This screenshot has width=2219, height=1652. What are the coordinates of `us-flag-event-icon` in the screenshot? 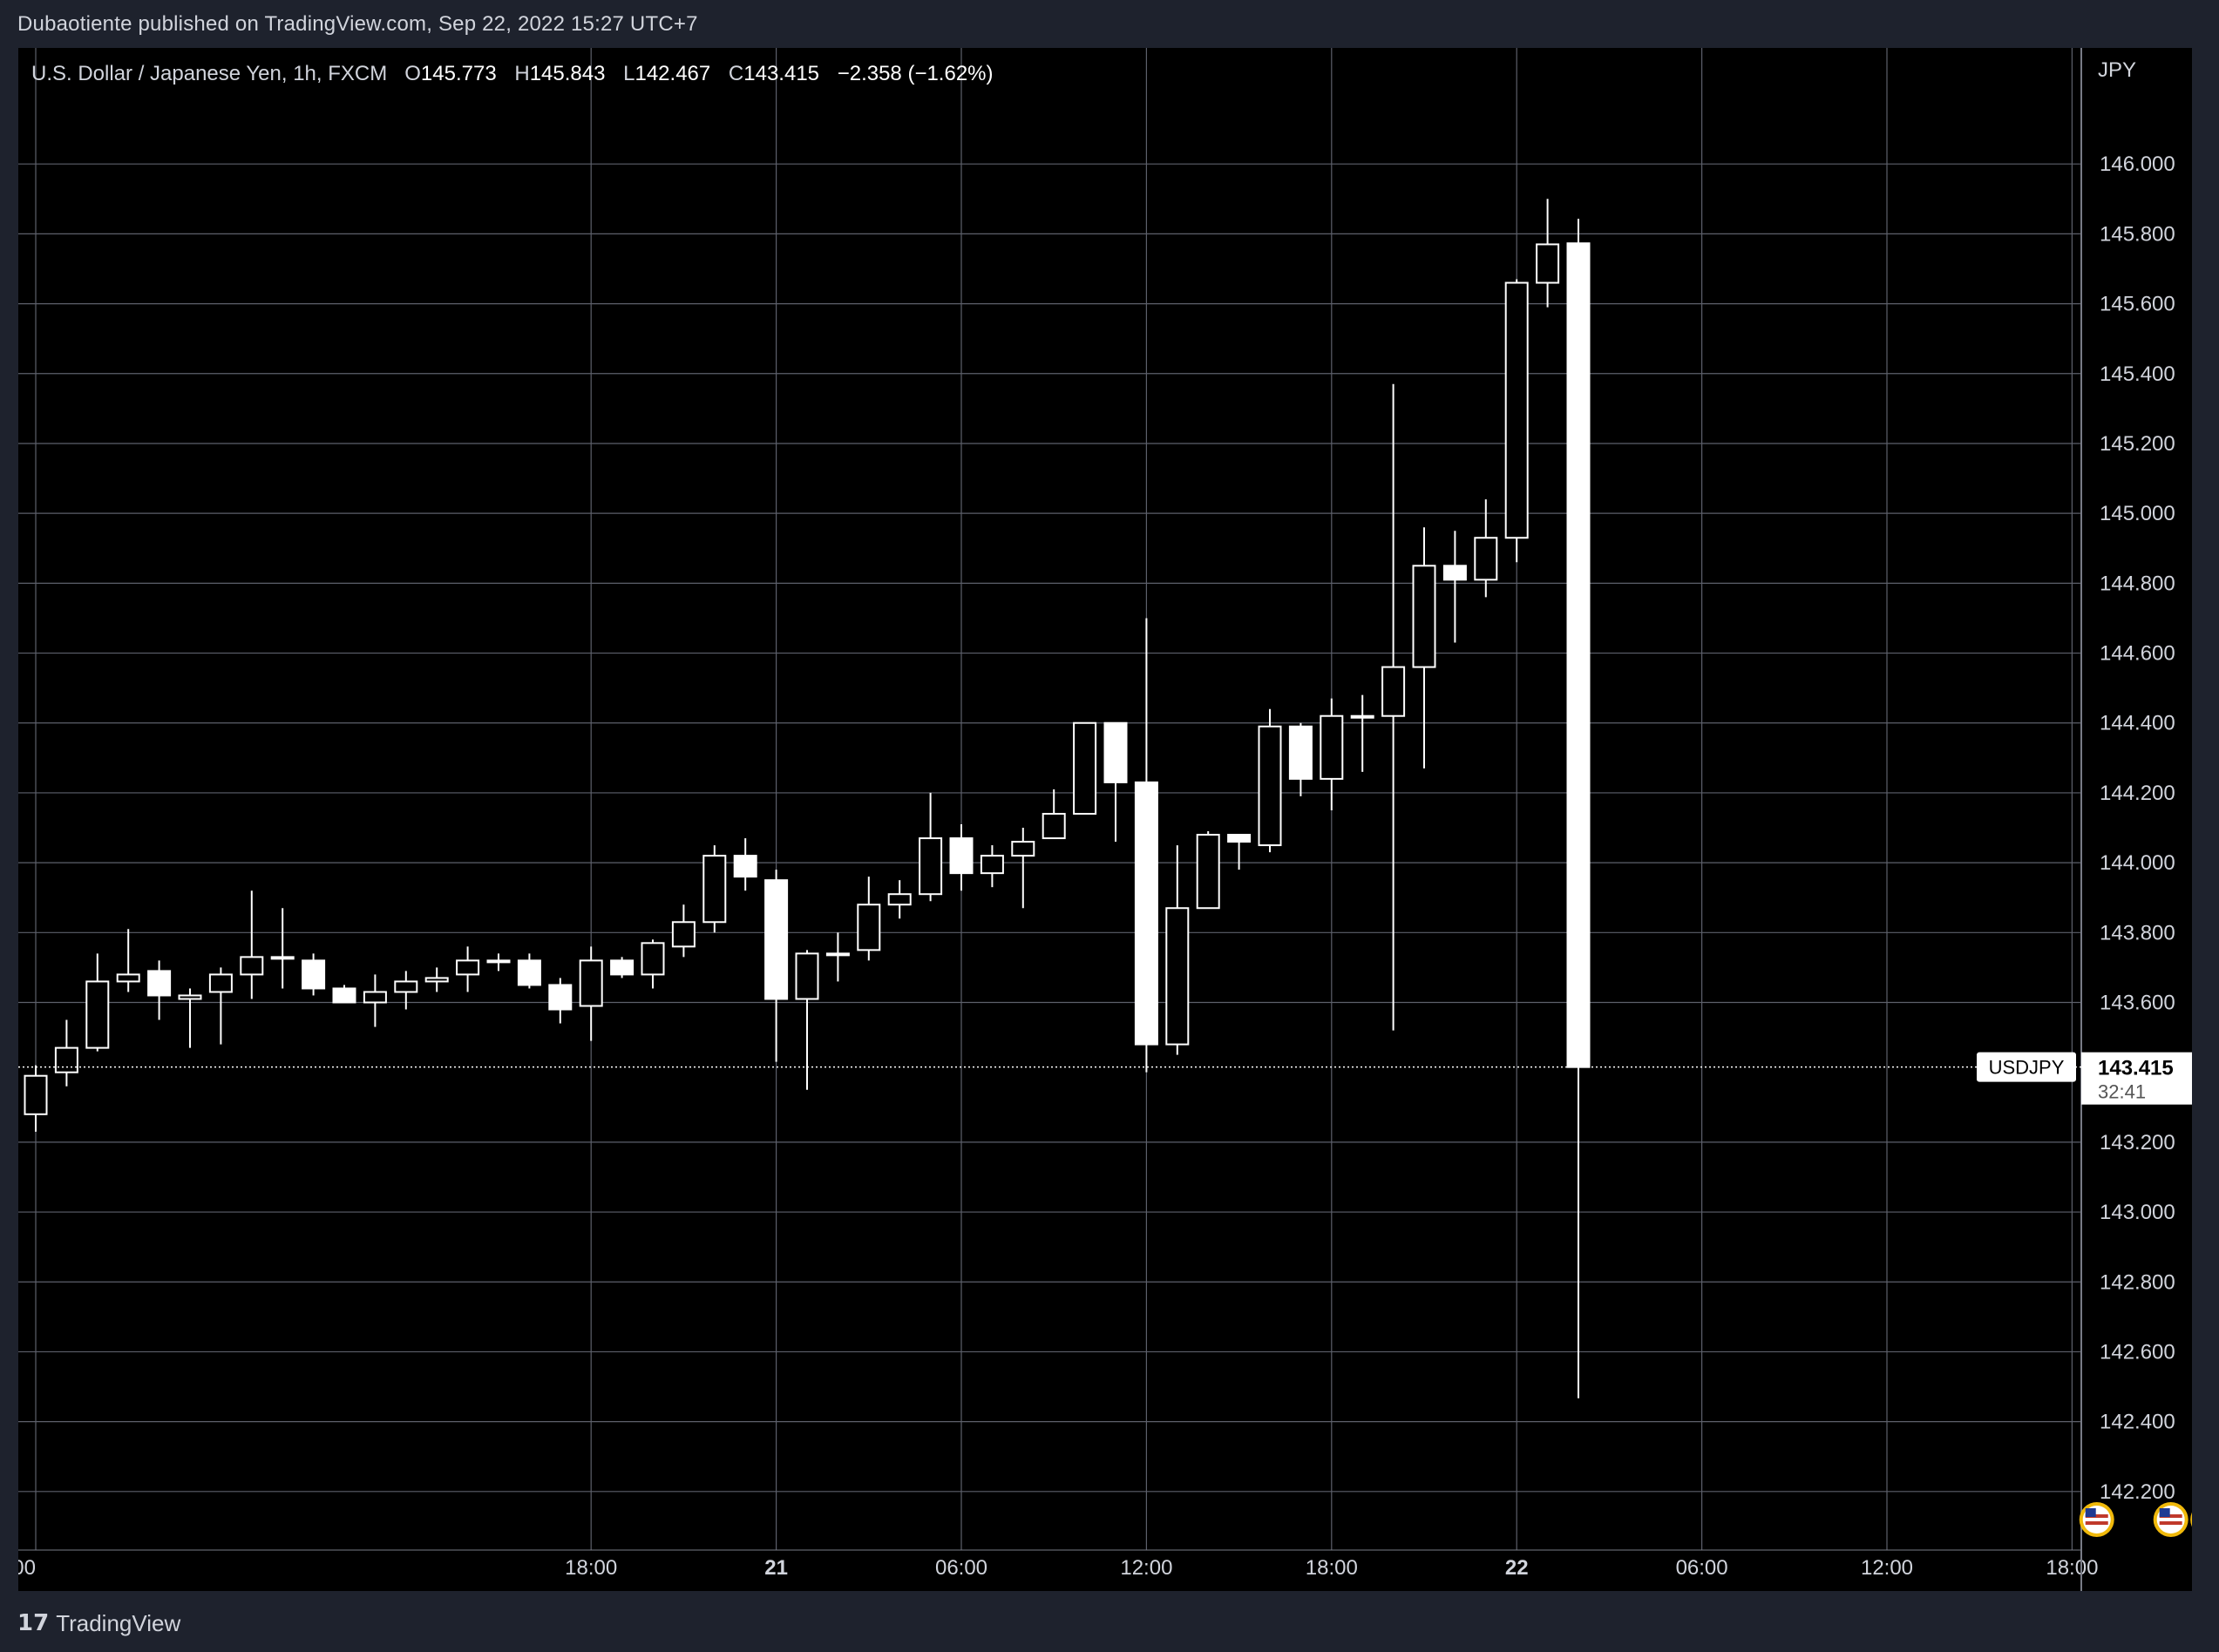 It's located at (2191, 1519).